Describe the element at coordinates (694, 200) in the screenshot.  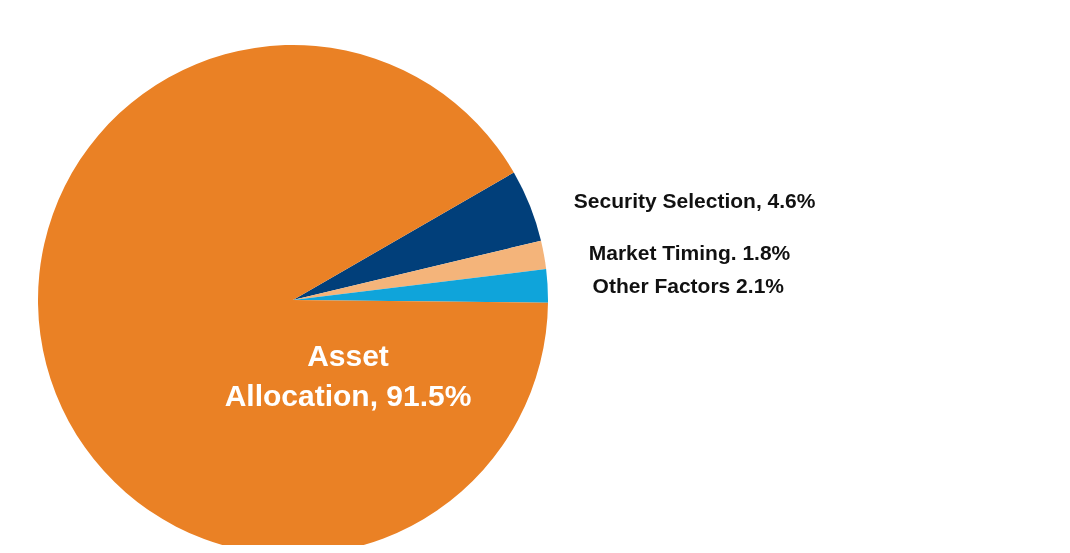
I see `slice-label: Security Selection, 4.6%` at that location.